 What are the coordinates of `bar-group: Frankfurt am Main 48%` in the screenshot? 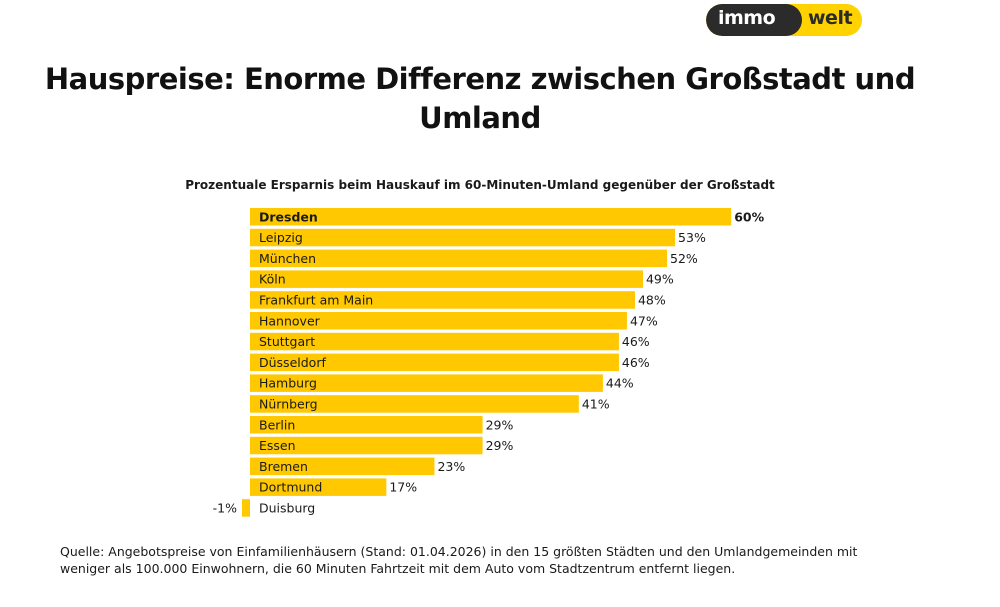 It's located at (458, 300).